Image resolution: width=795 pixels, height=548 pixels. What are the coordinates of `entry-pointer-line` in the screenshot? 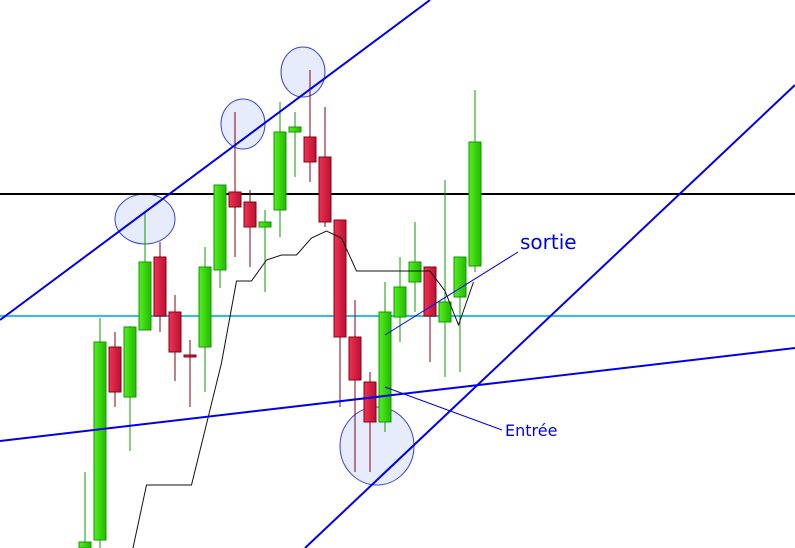 It's located at (443, 408).